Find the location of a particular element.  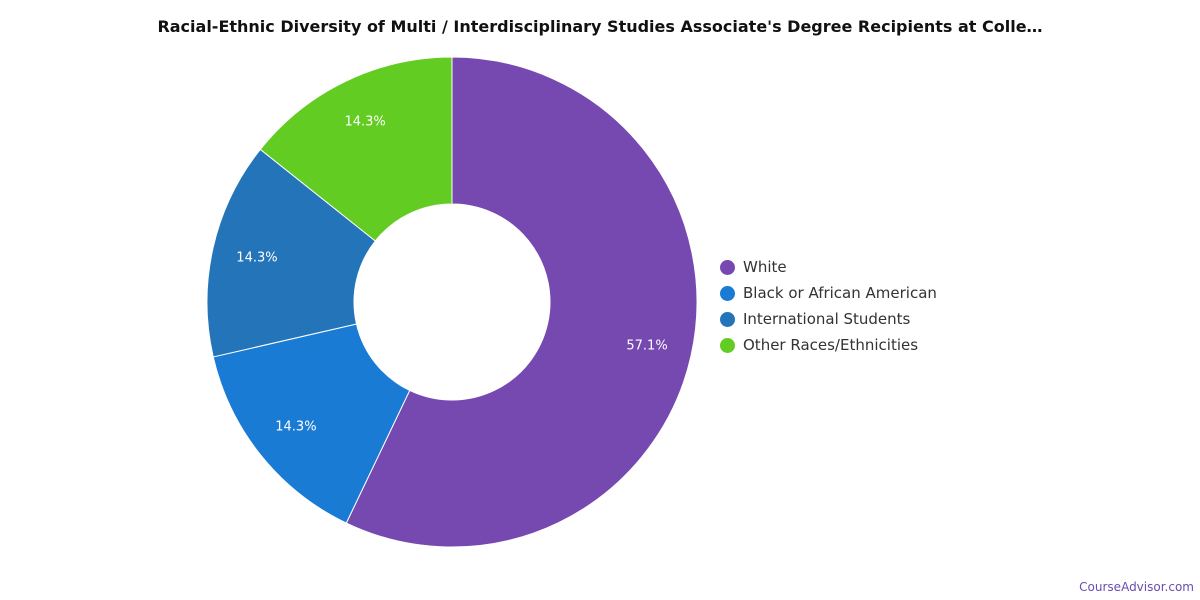

slice-label: 57.1% is located at coordinates (646, 346).